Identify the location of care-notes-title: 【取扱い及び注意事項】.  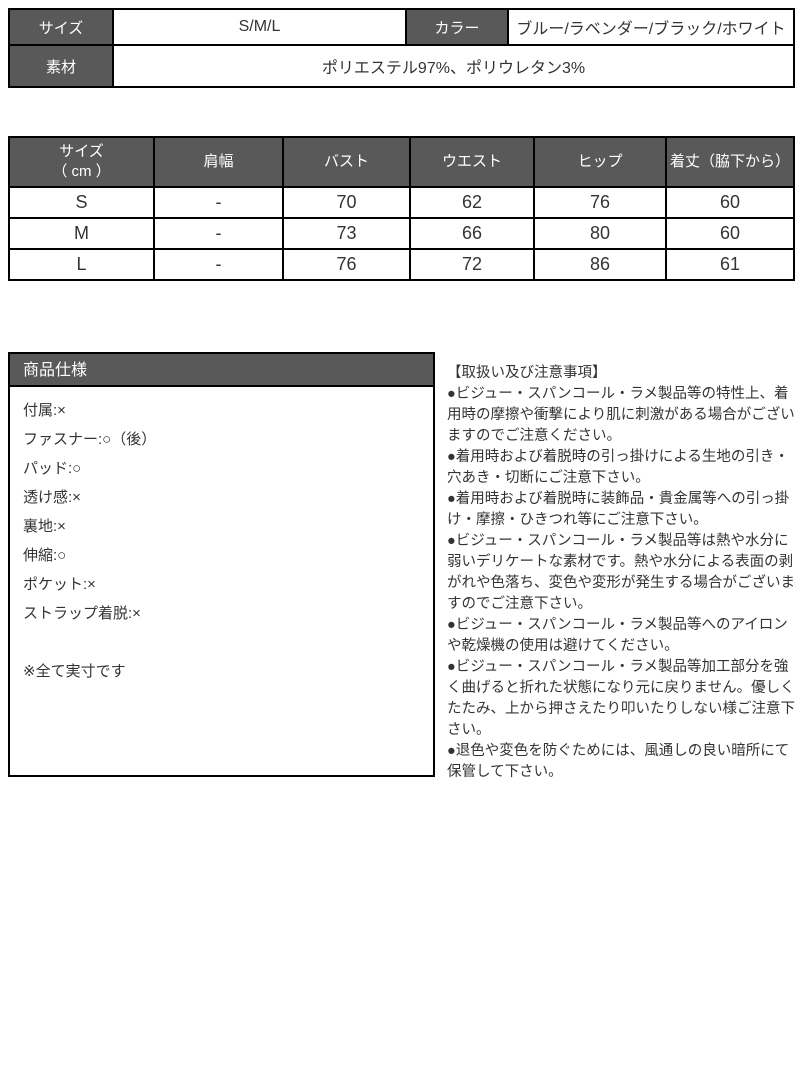
(527, 373).